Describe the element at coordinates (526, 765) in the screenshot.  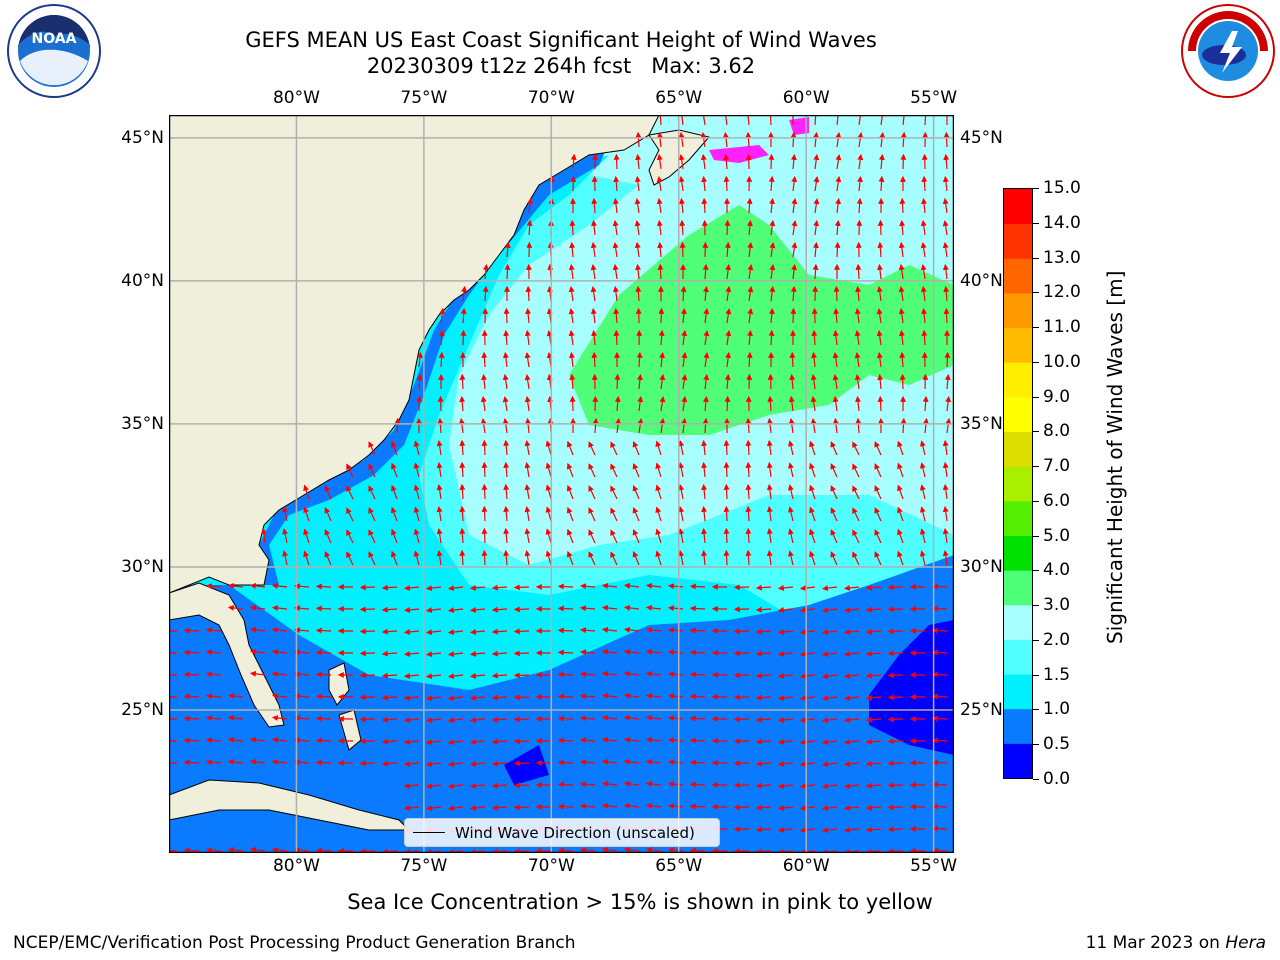
I see `ocean-field-0-0-5m-patch` at that location.